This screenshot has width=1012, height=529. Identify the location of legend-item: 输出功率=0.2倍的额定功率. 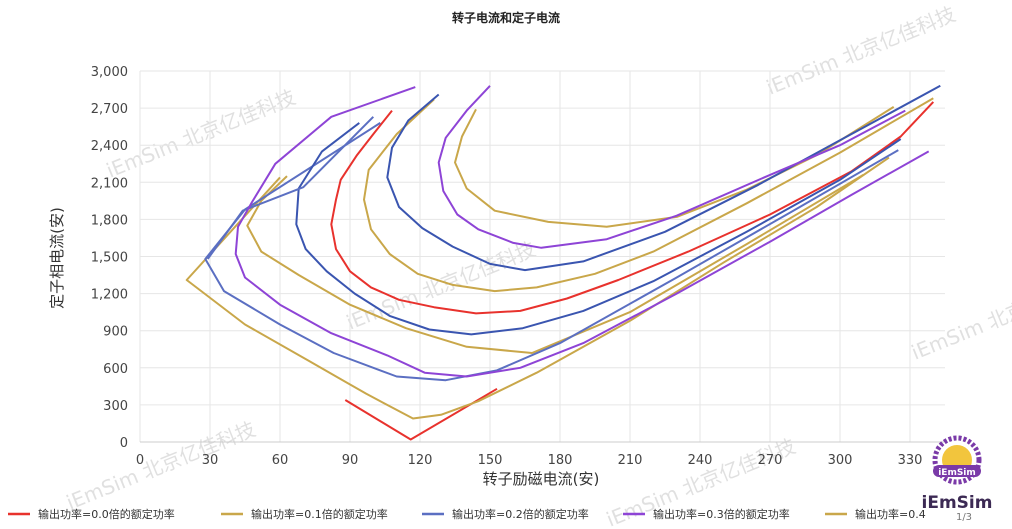
(505, 514).